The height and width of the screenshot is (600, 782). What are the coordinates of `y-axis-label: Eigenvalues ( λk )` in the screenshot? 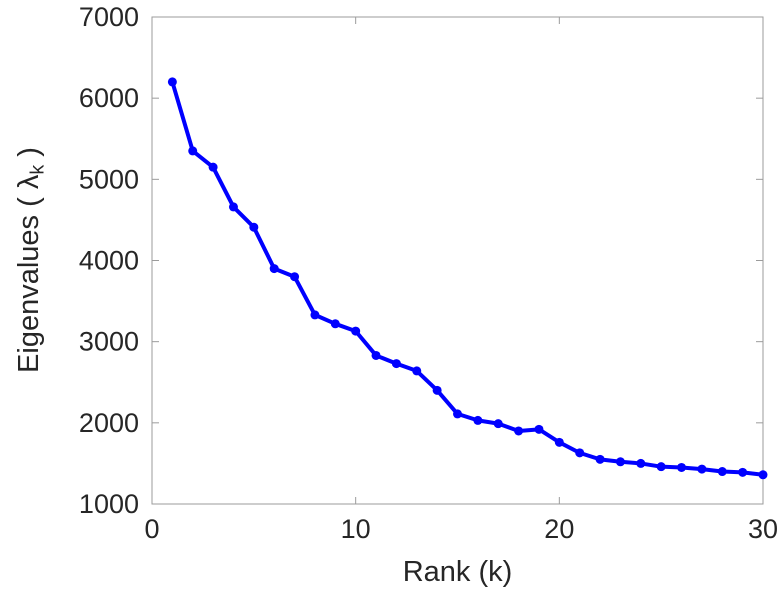 It's located at (29, 260).